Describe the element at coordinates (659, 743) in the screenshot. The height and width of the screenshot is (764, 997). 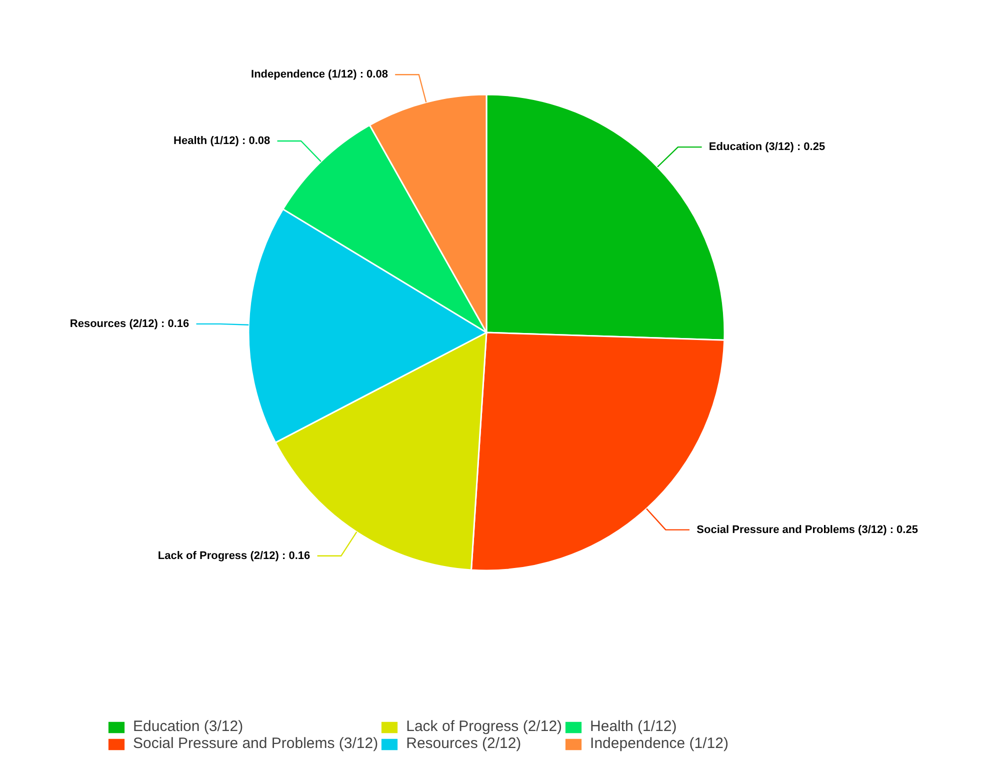
I see `legend-label: Independence (1/12)` at that location.